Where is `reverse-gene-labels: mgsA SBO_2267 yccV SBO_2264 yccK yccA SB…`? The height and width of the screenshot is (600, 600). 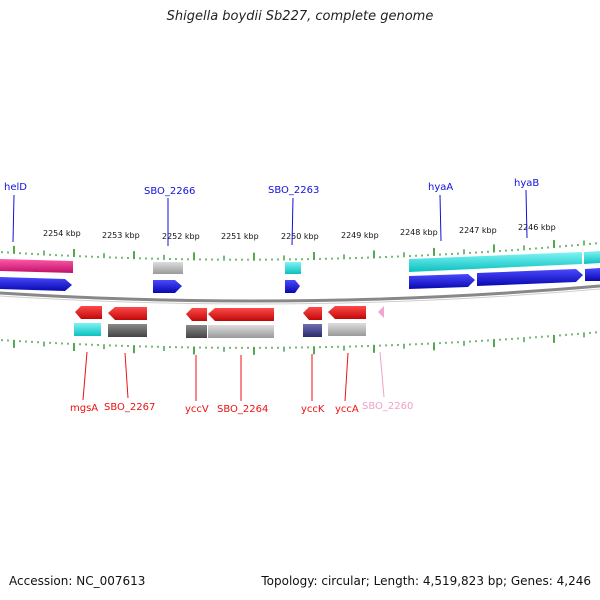
reverse-gene-labels: mgsA SBO_2267 yccV SBO_2264 yccK yccA SB… is located at coordinates (241, 383).